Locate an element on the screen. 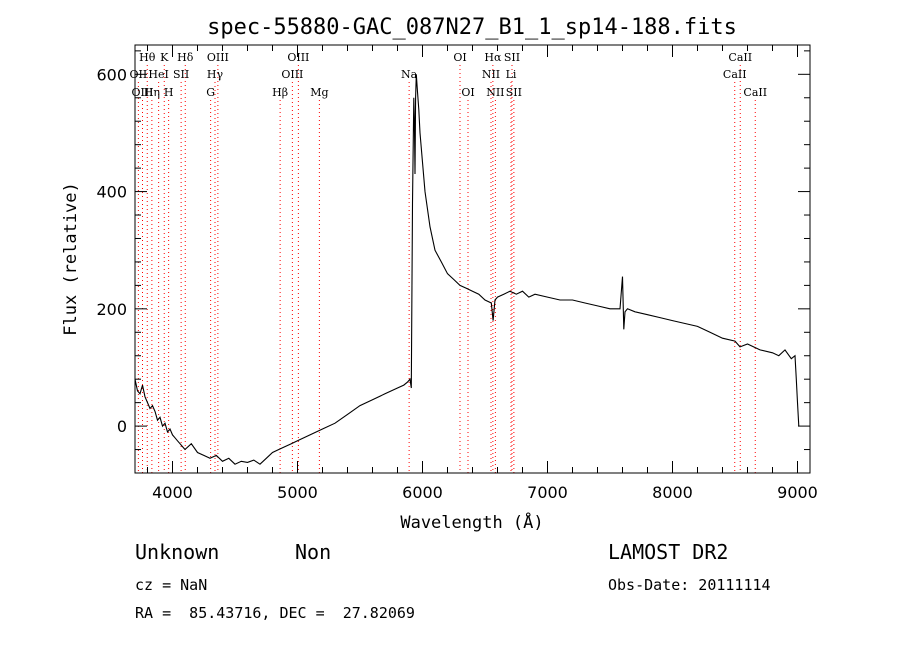  spectral-line-label: Li is located at coordinates (511, 74).